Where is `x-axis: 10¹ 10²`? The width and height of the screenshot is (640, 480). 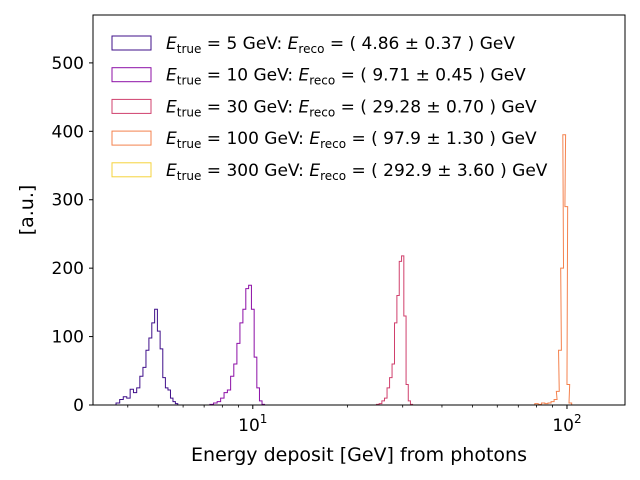
x-axis: 10¹ 10² is located at coordinates (354, 420).